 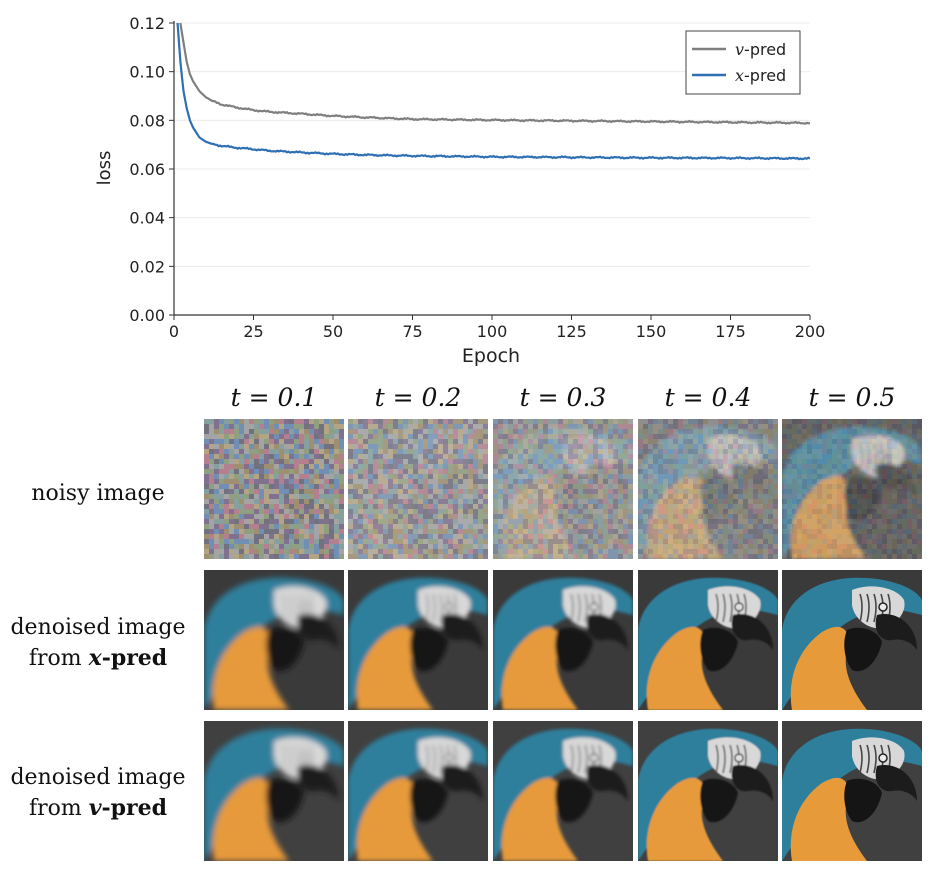 I want to click on x-tick-label: 125, so click(x=571, y=331).